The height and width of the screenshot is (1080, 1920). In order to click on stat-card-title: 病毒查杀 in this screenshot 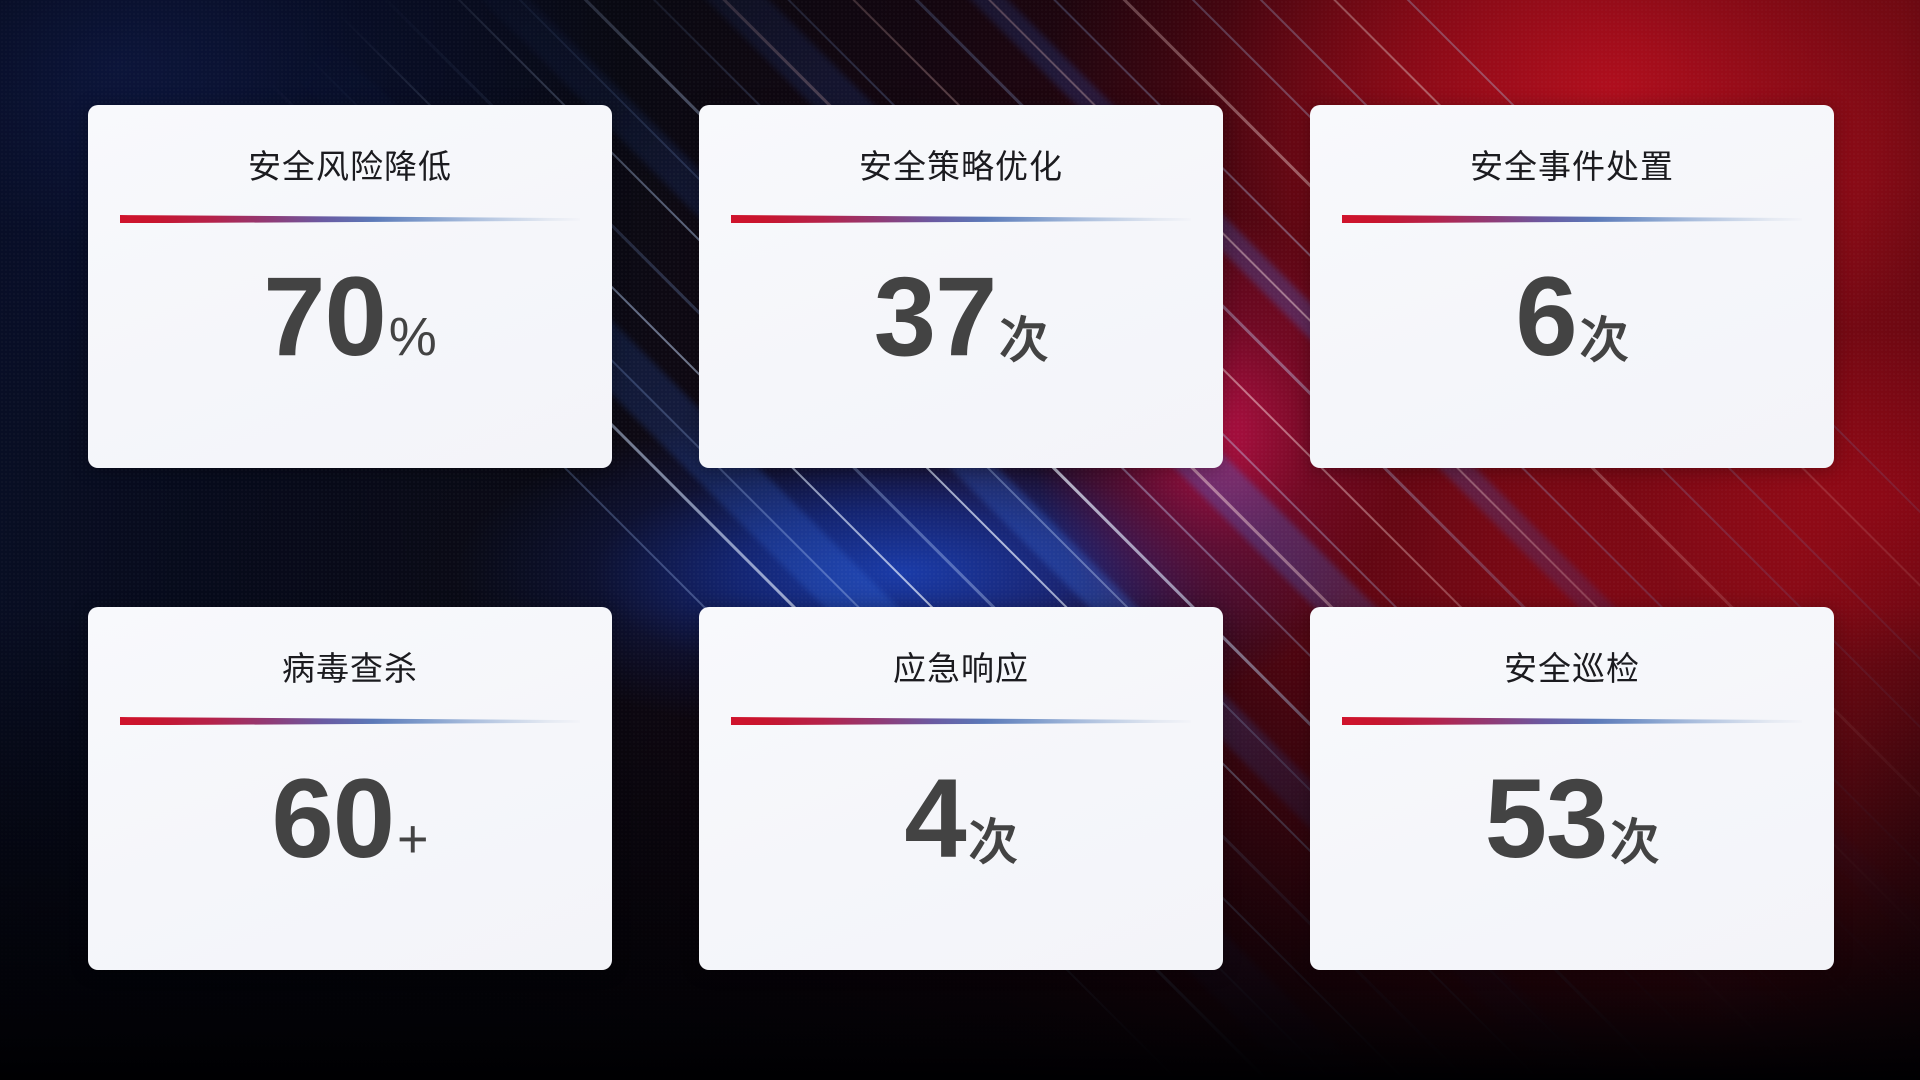, I will do `click(350, 668)`.